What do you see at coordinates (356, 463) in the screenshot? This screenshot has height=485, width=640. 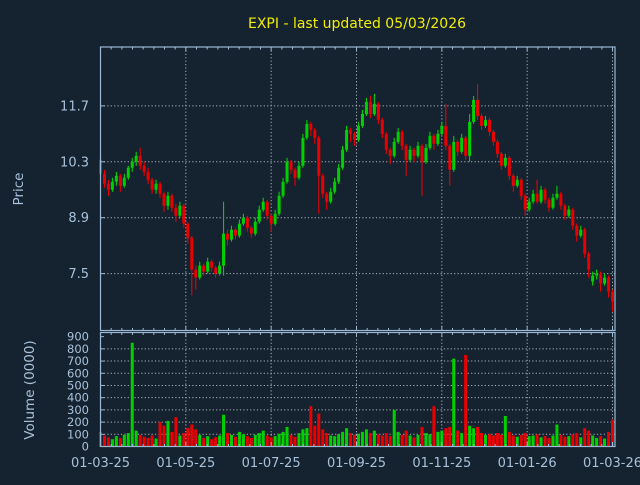 I see `x-tick-label: 01-09-25` at bounding box center [356, 463].